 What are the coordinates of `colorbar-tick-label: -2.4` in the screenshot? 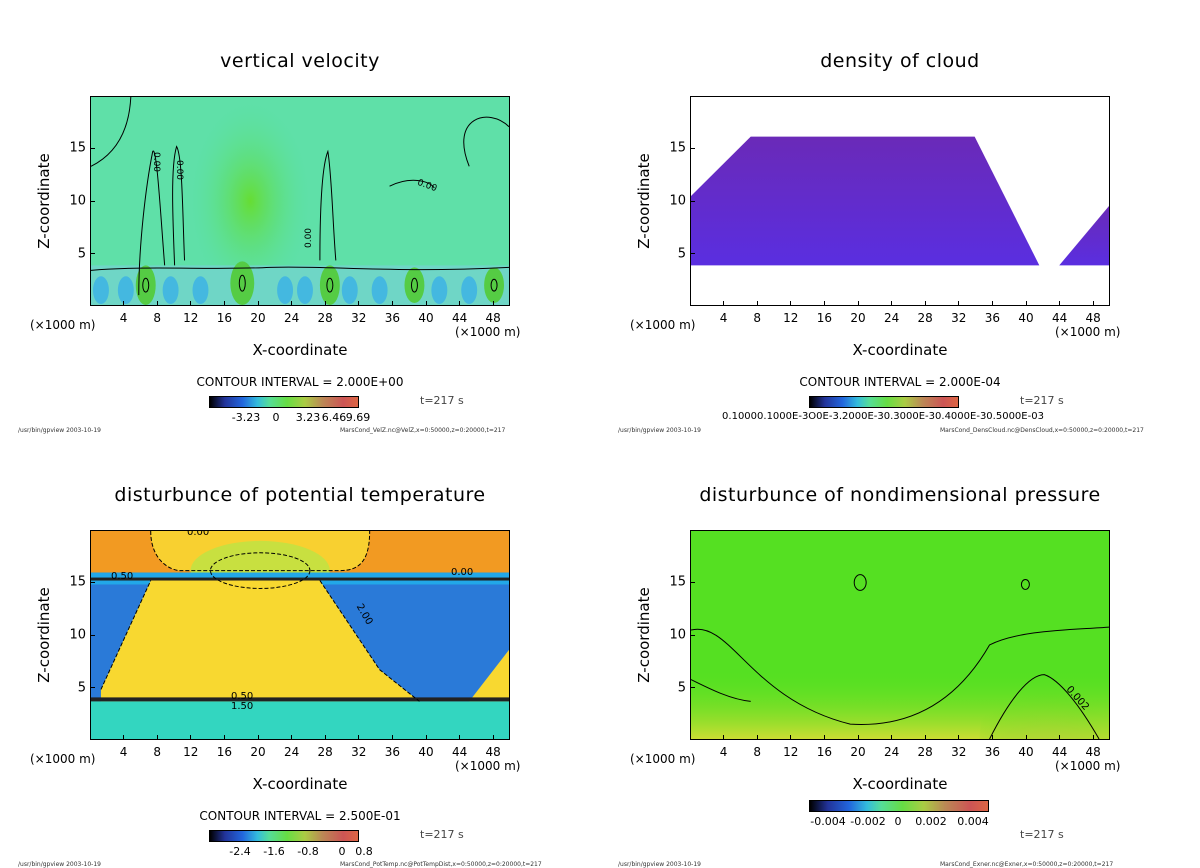 It's located at (240, 851).